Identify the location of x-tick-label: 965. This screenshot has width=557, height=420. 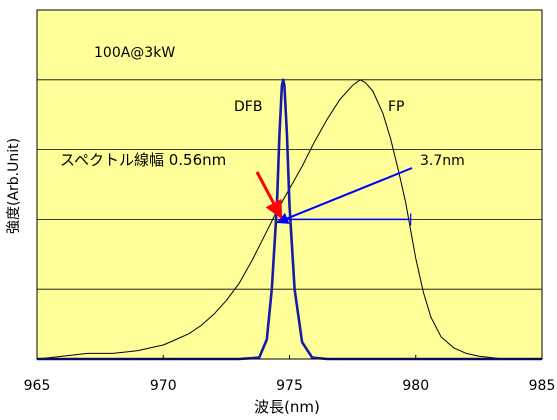
(37, 386).